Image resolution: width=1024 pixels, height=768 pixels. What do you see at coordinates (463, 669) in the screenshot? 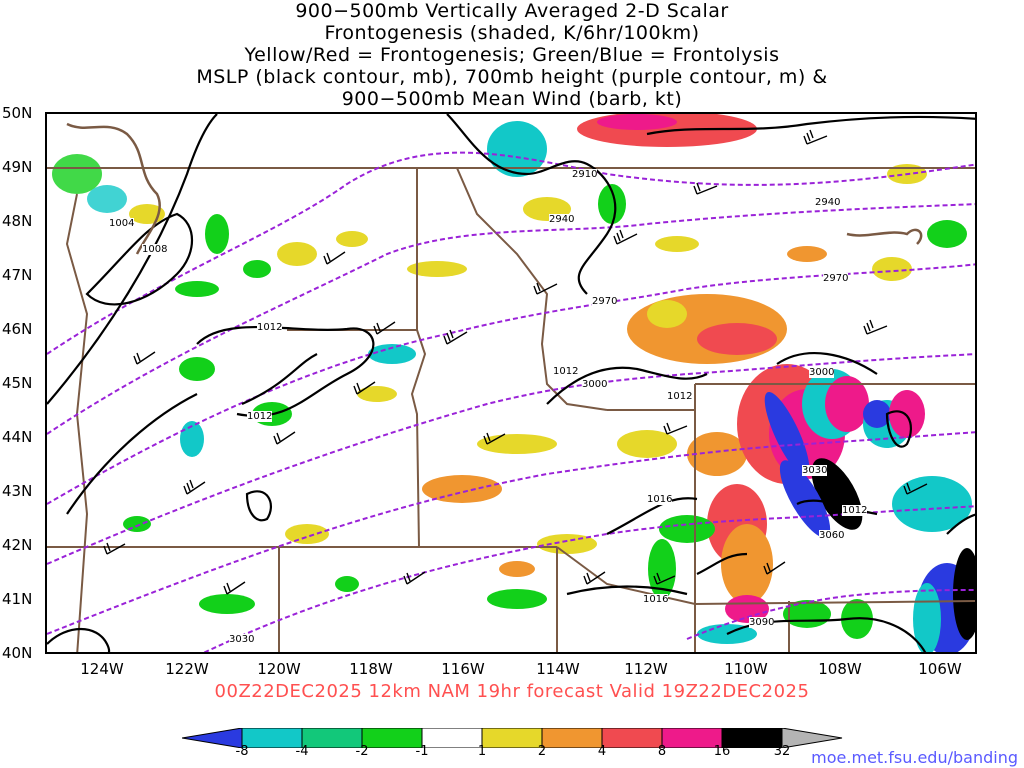
I see `lon-label-116w: 116W` at bounding box center [463, 669].